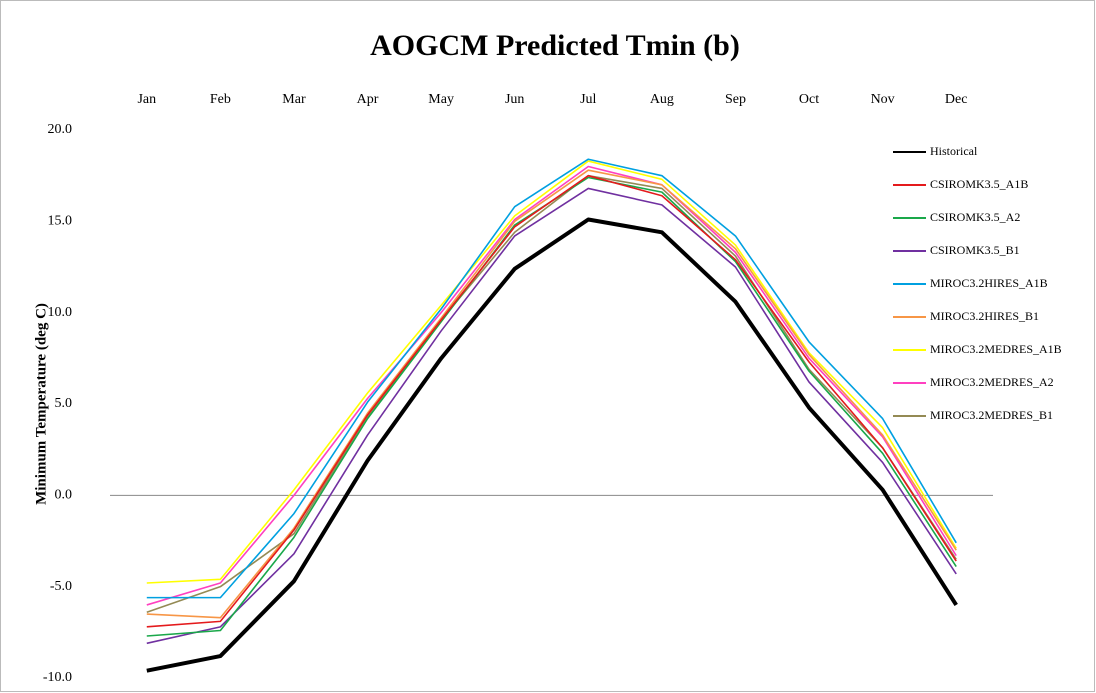  I want to click on x-tick-label: Oct, so click(809, 99).